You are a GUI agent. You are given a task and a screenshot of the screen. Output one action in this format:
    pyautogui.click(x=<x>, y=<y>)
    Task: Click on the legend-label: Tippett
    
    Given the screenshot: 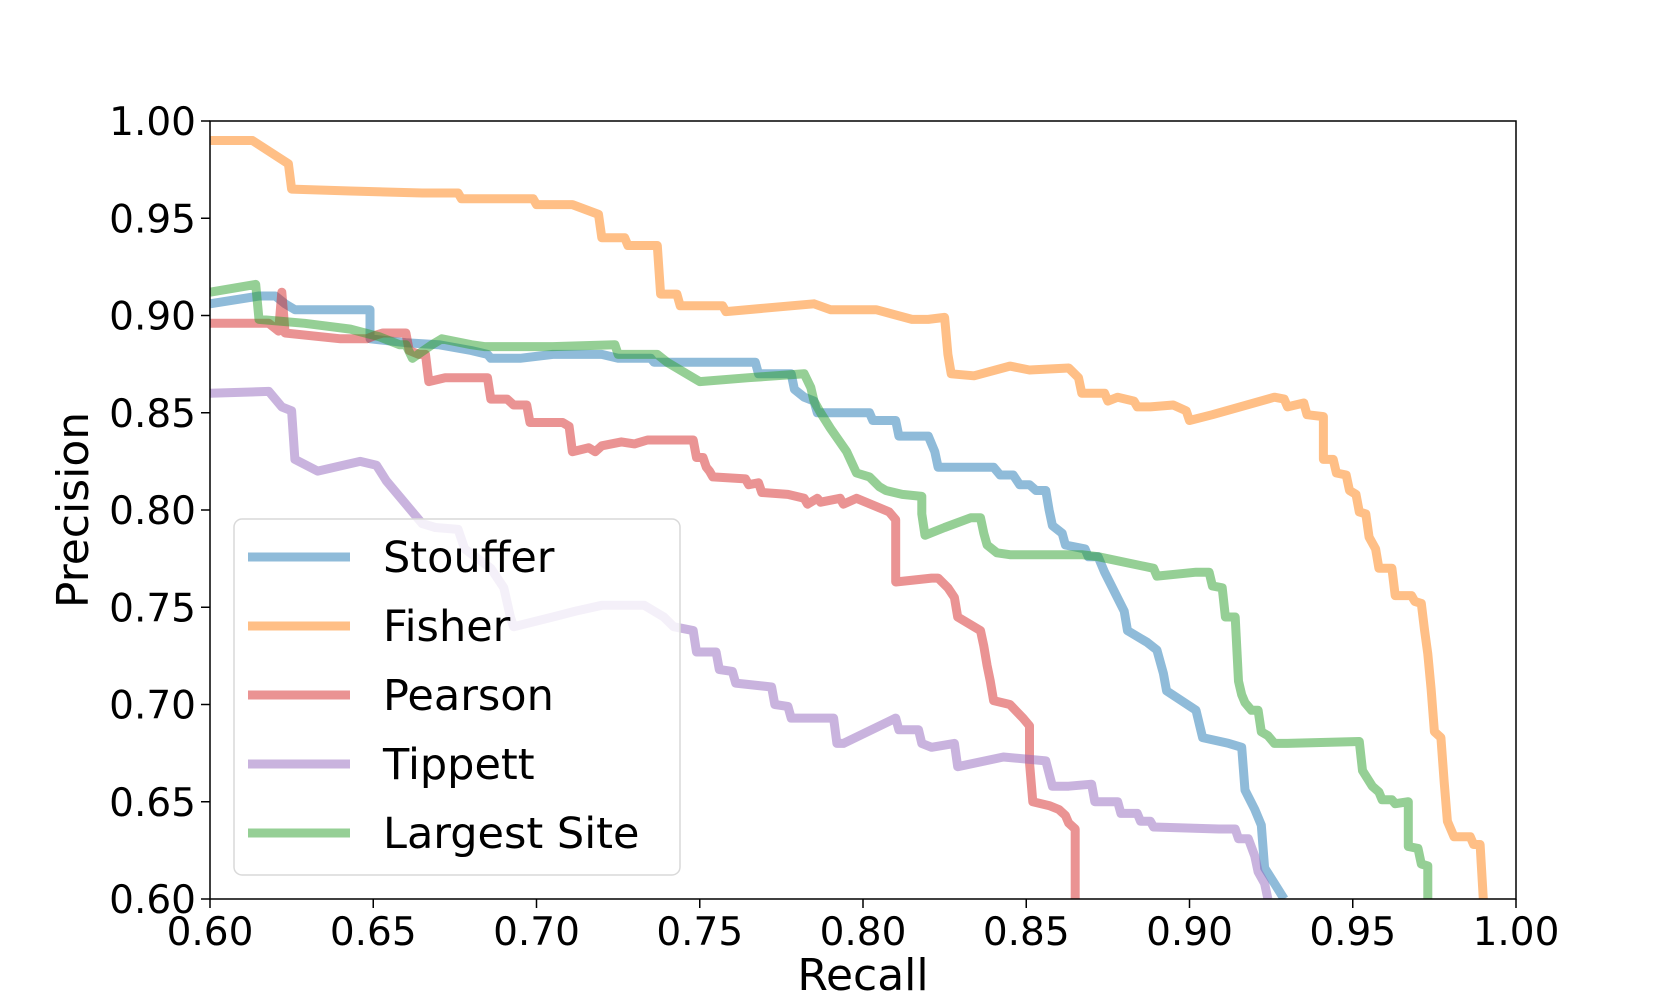 What is the action you would take?
    pyautogui.click(x=458, y=765)
    